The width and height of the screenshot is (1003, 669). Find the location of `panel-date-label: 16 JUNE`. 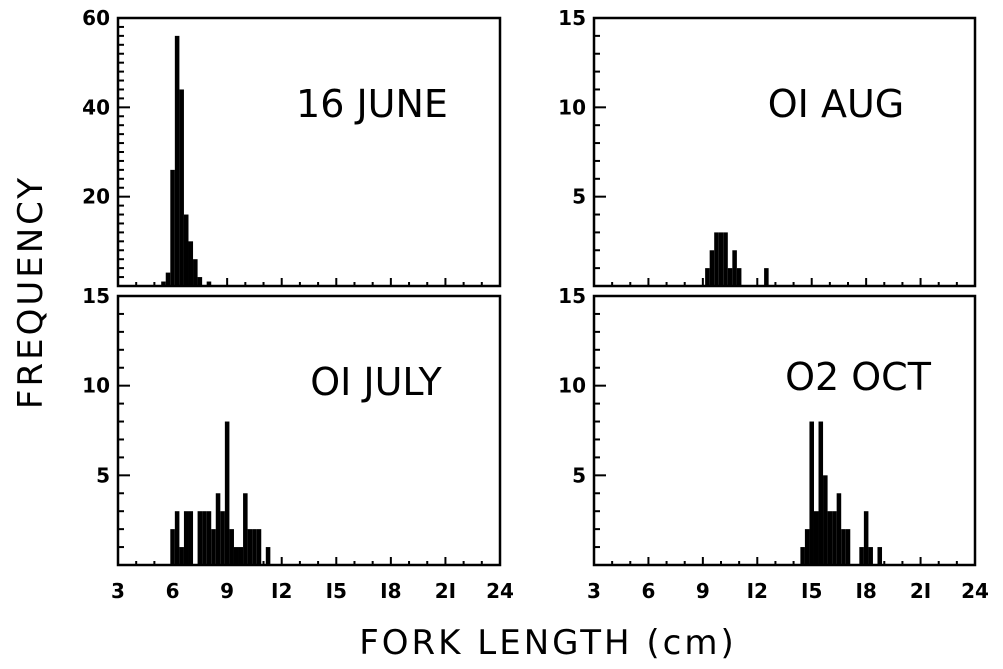

panel-date-label: 16 JUNE is located at coordinates (372, 104).